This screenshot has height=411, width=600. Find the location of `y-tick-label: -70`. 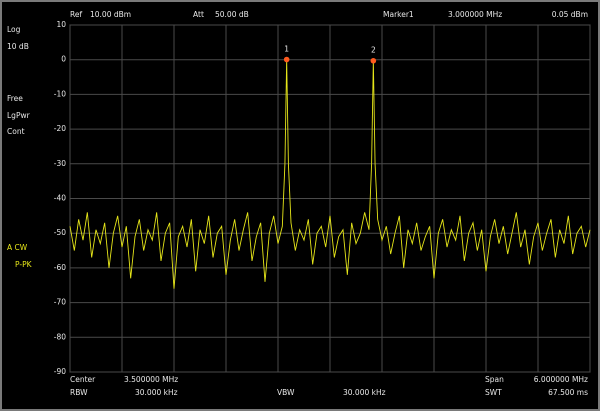

y-tick-label: -70 is located at coordinates (60, 302).